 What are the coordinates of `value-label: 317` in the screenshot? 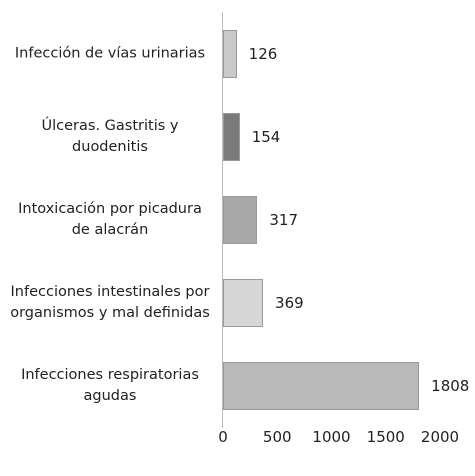 It's located at (284, 220).